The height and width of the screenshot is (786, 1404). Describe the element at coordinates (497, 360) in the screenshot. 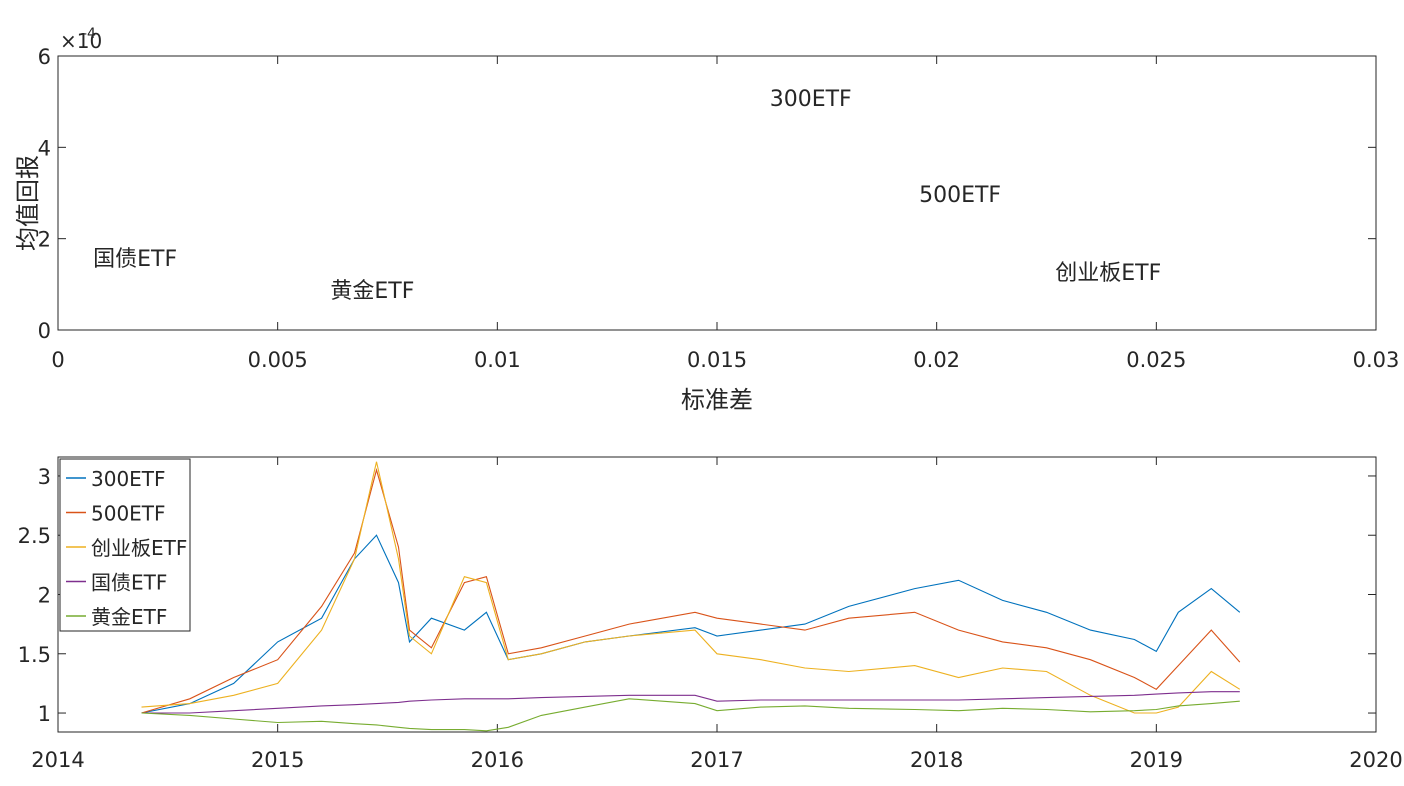

I see `x-tick-label: 0.01` at that location.